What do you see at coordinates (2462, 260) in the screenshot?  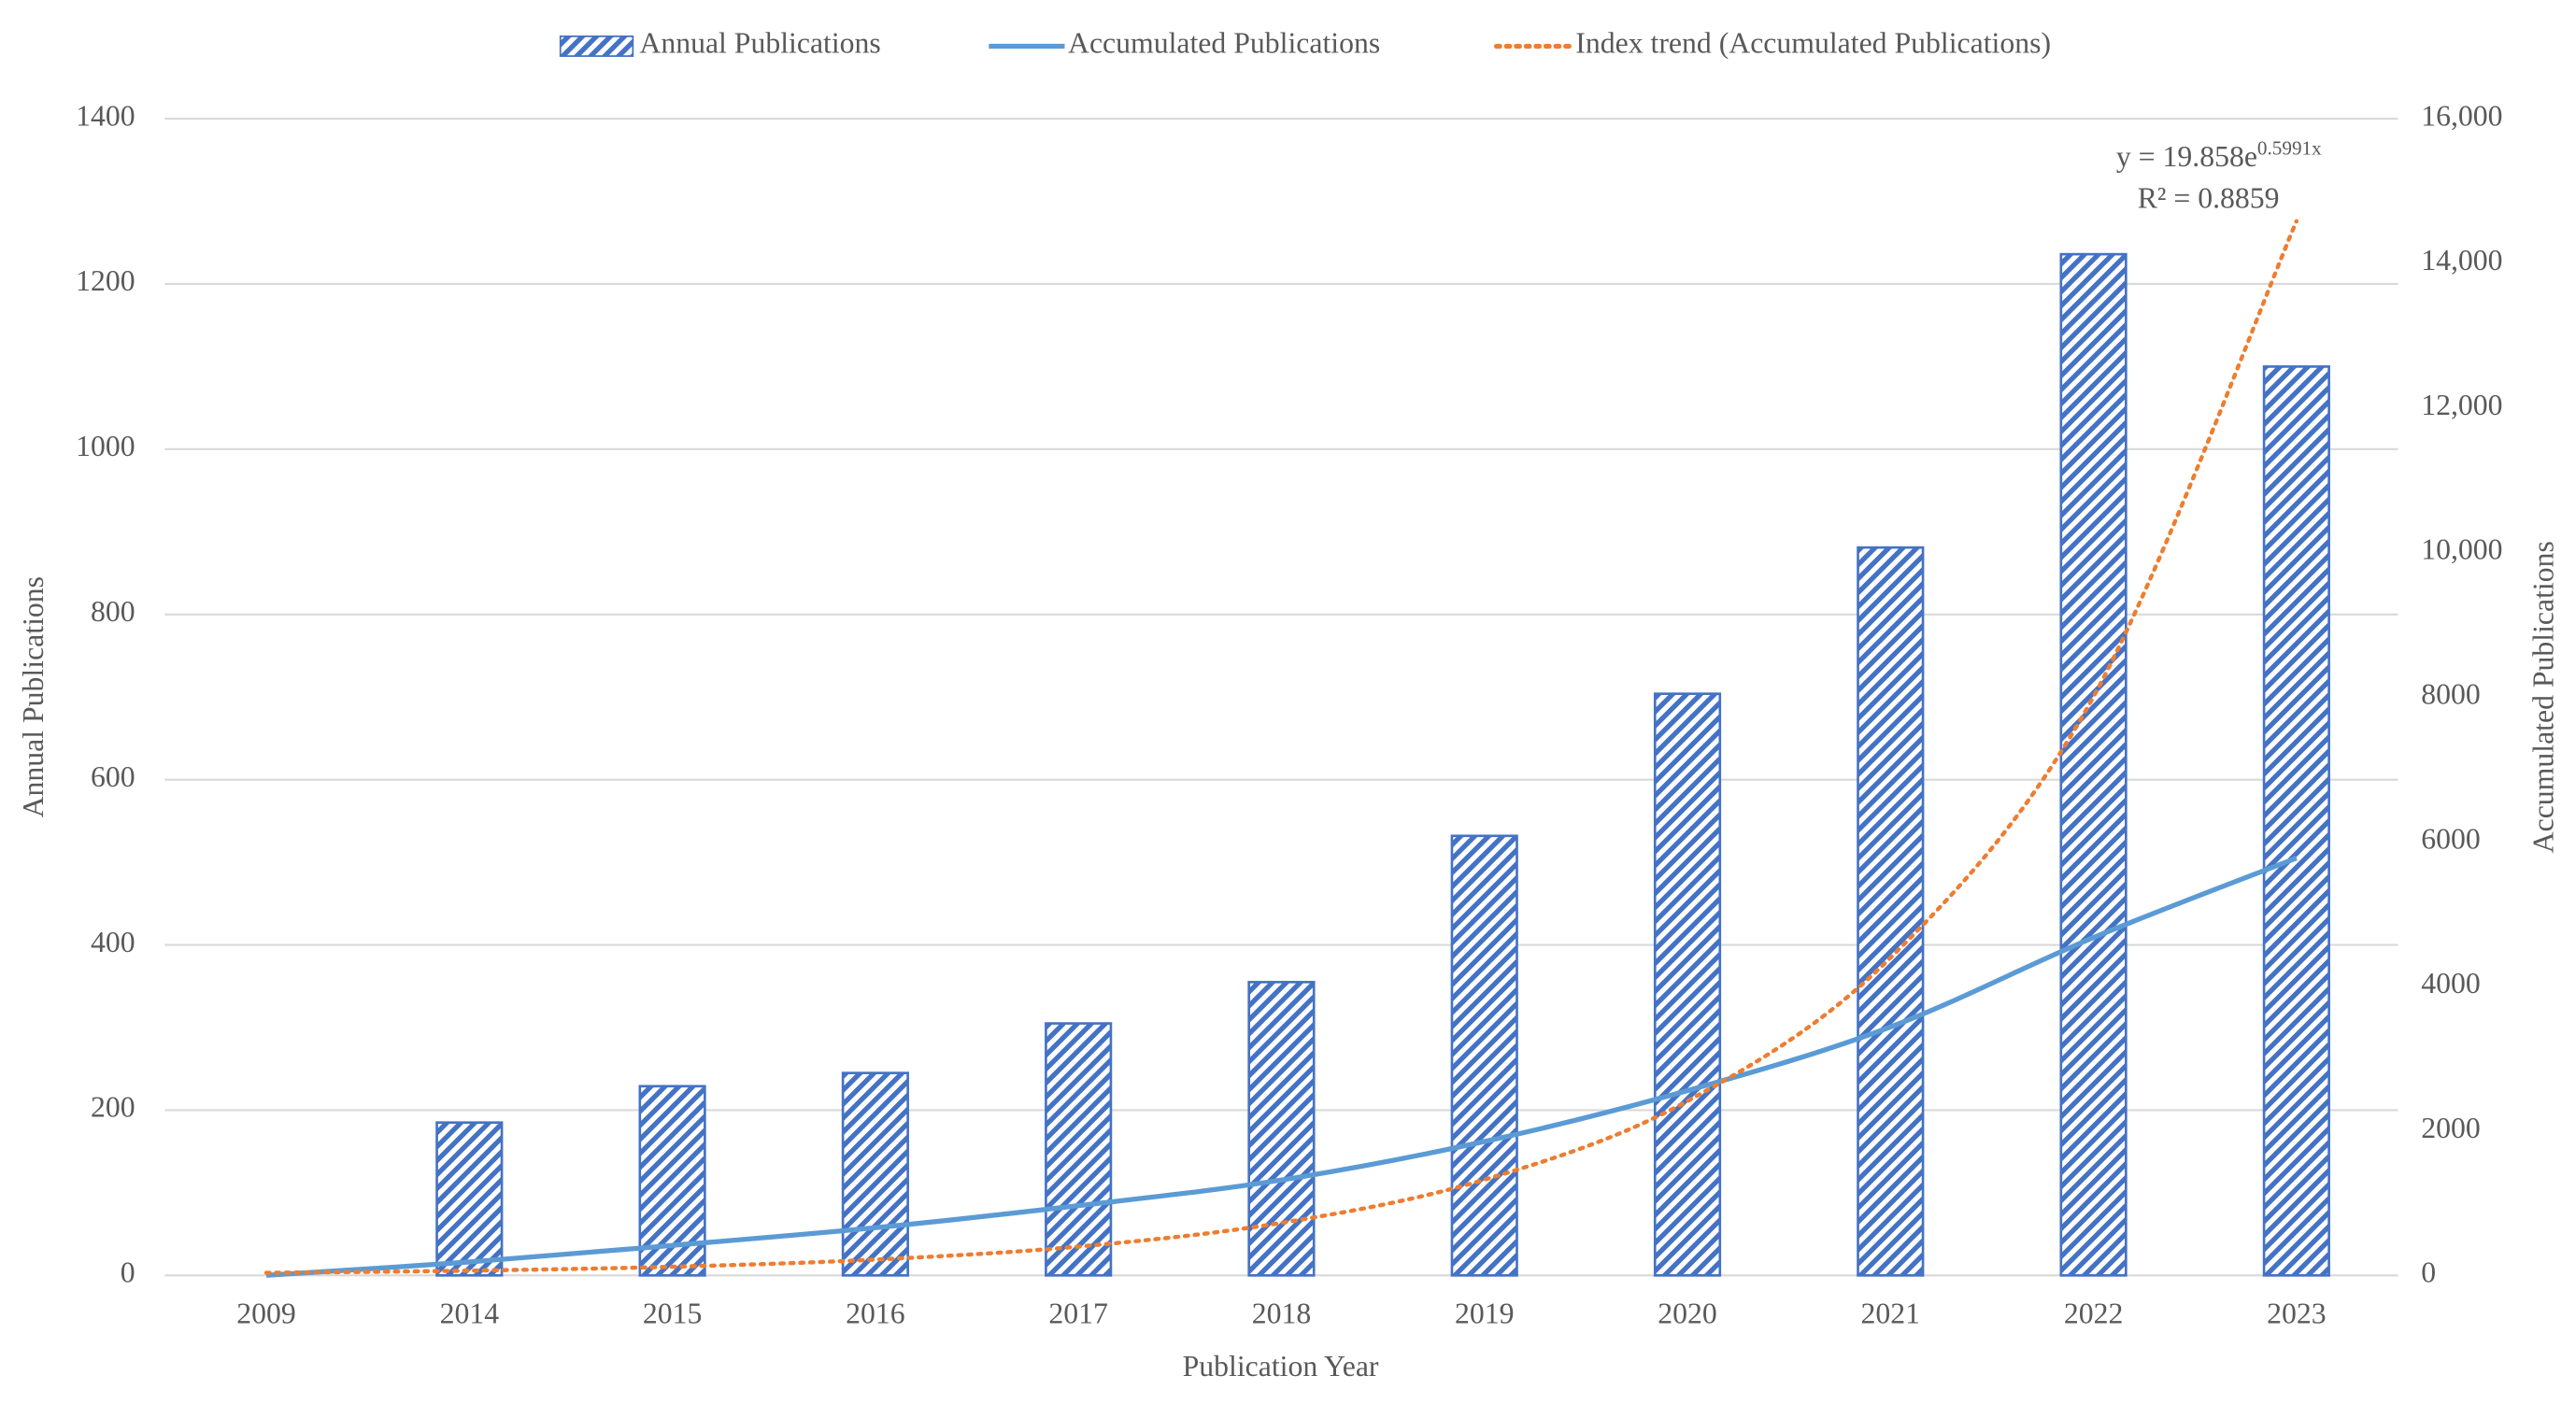 I see `y2-tick-label: 14,000` at bounding box center [2462, 260].